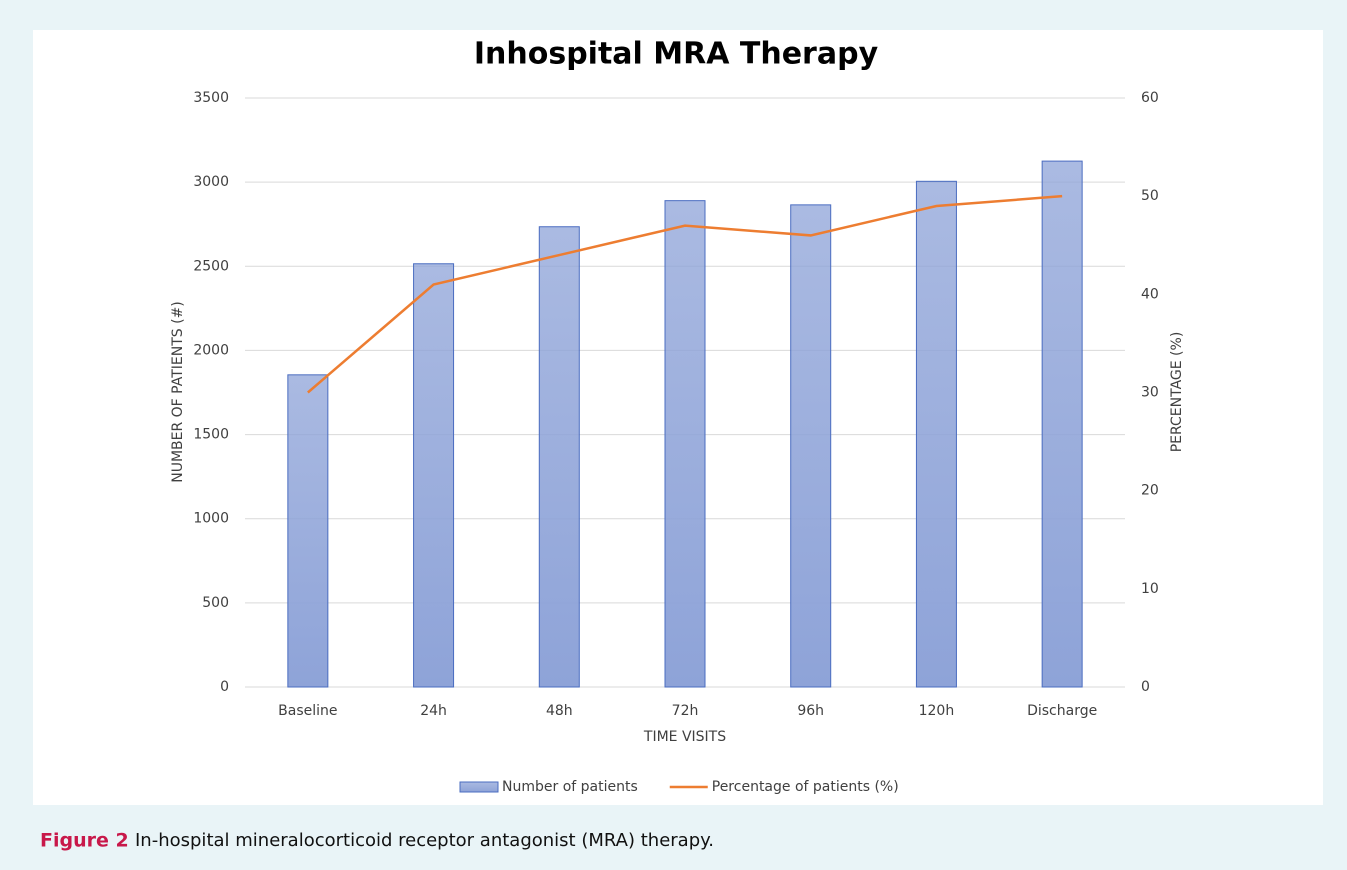 The height and width of the screenshot is (870, 1347). What do you see at coordinates (84, 841) in the screenshot?
I see `caption-label: Figure 2` at bounding box center [84, 841].